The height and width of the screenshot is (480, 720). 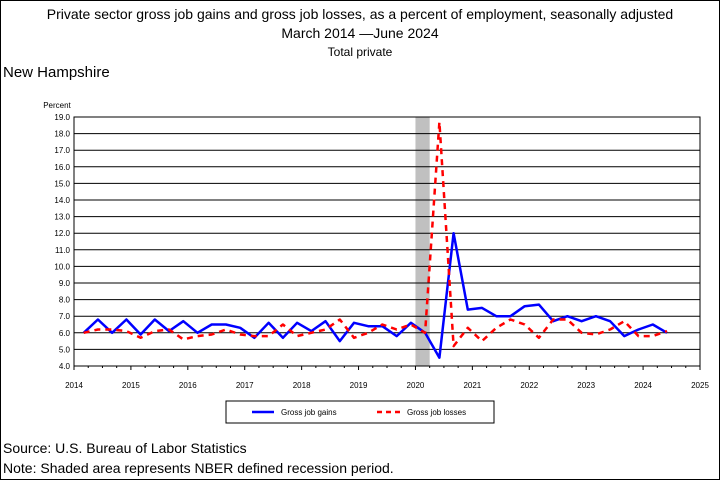 I want to click on legend-label-losses: Gross job losses, so click(x=436, y=412).